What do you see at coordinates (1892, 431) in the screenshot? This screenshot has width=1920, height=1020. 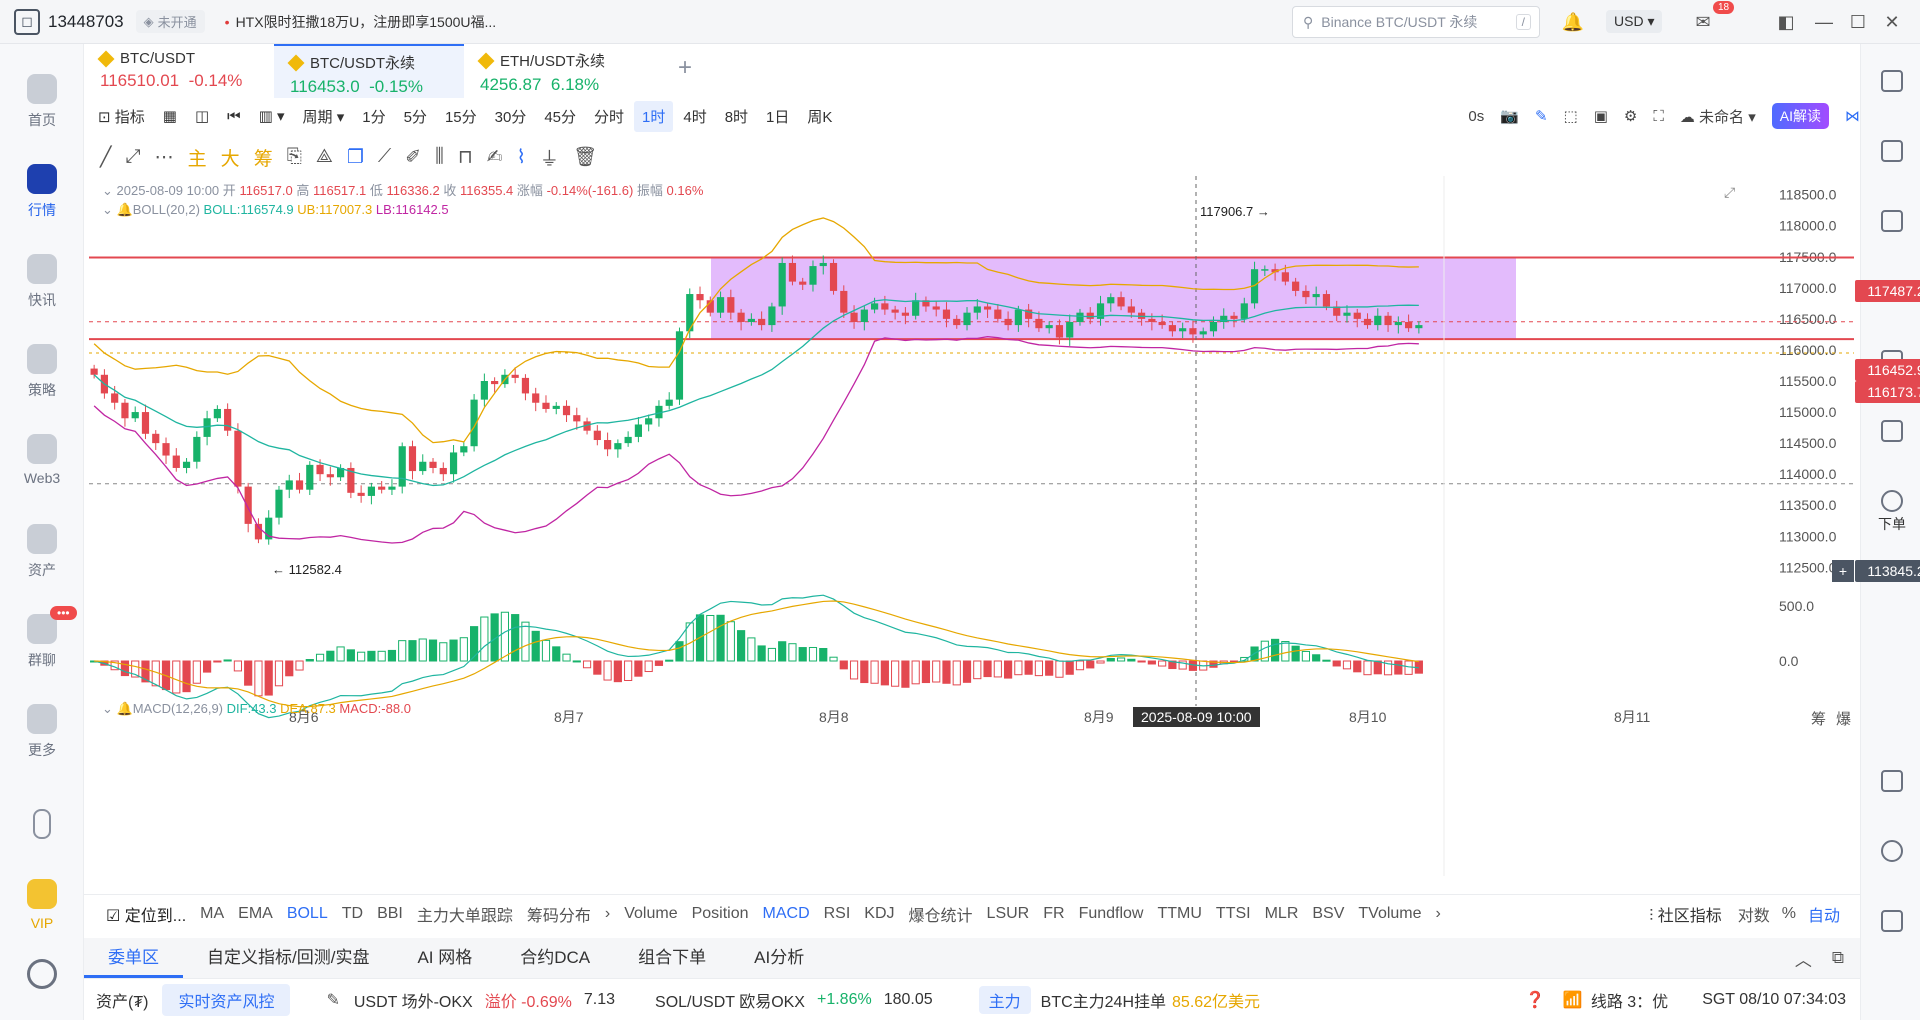 I see `etf-icon` at bounding box center [1892, 431].